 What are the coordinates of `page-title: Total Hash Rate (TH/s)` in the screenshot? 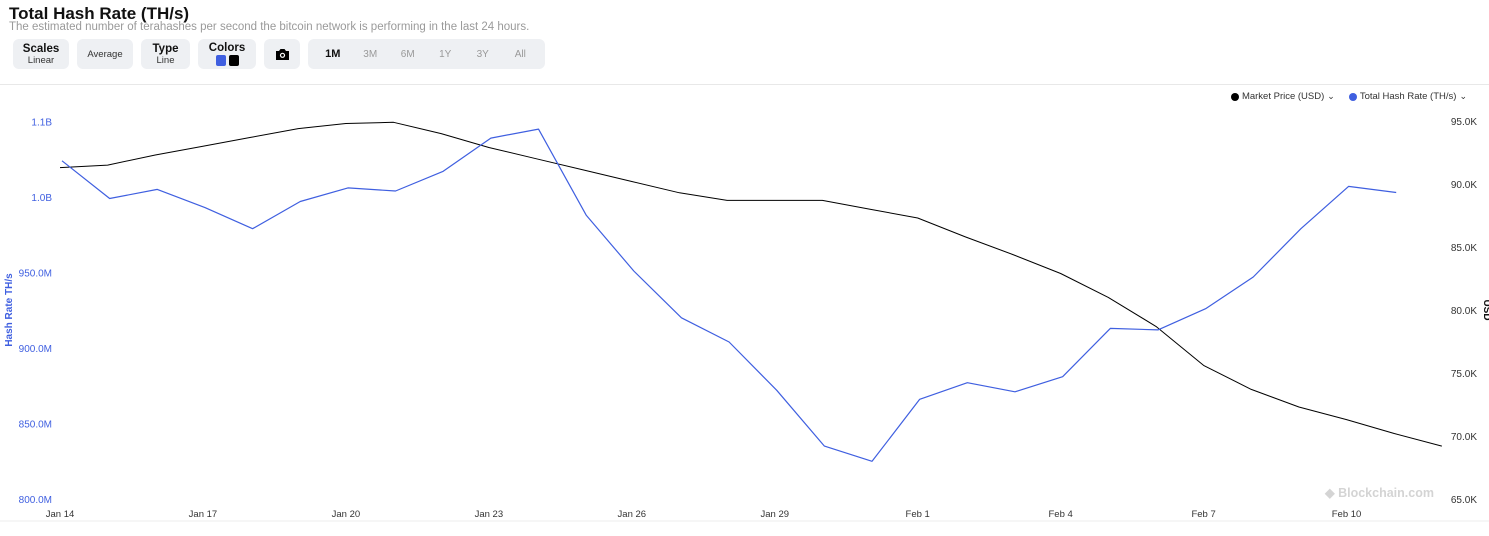 It's located at (99, 13).